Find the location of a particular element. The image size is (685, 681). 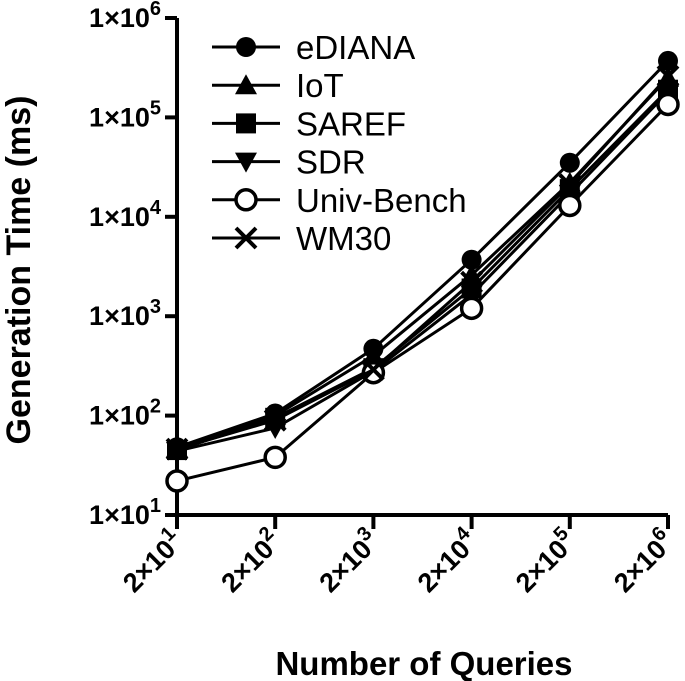

legend-label: SDR is located at coordinates (331, 162).